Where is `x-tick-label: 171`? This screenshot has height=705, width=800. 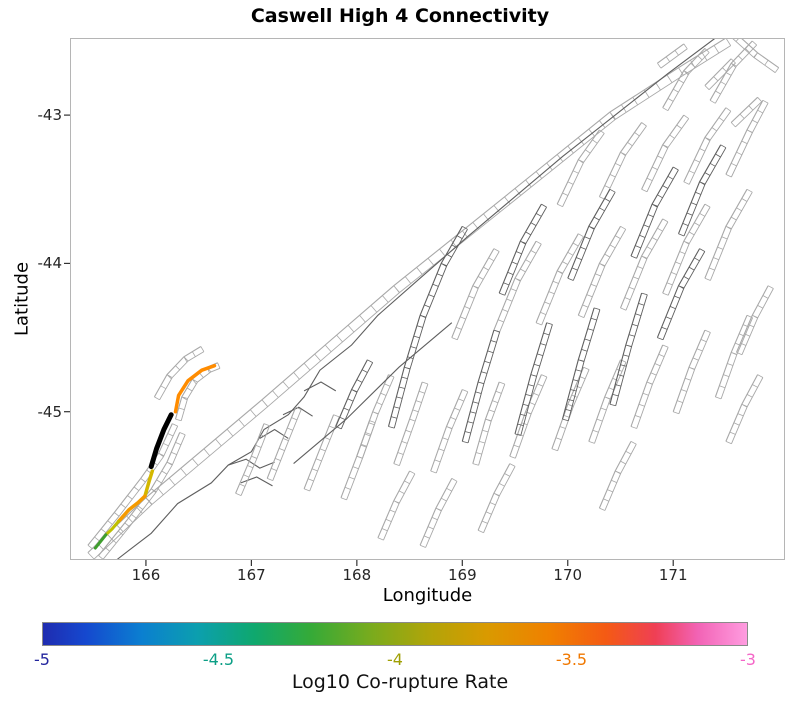
x-tick-label: 171 is located at coordinates (673, 575).